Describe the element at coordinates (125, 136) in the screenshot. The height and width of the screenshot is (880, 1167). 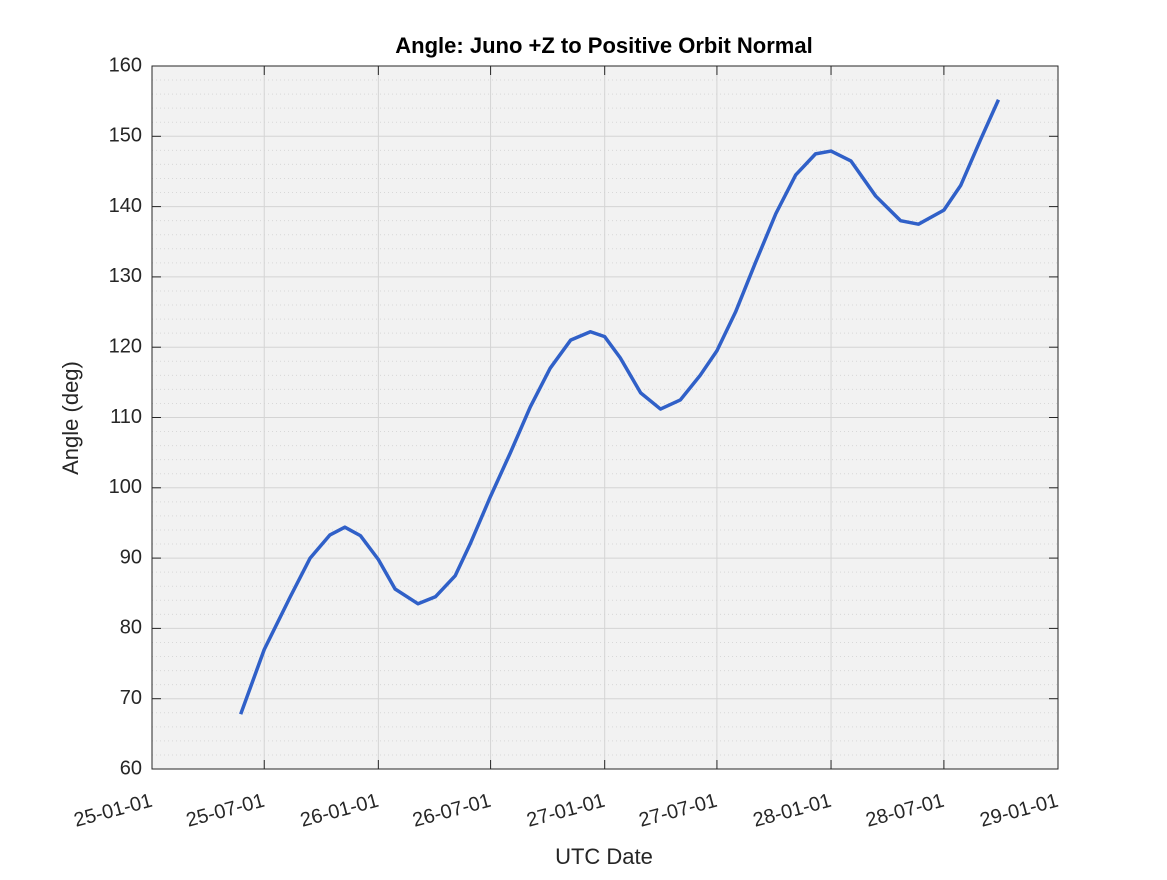
I see `y-tick-label: 150` at that location.